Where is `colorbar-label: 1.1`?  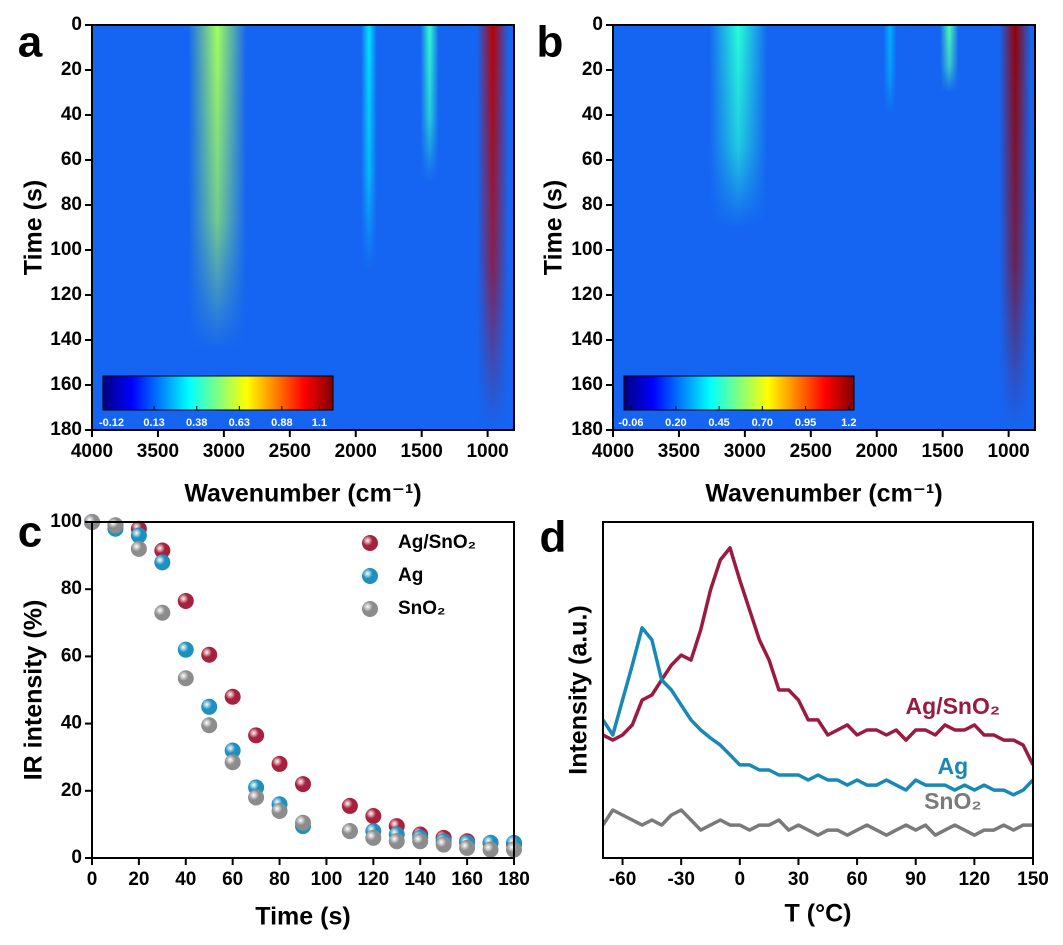 colorbar-label: 1.1 is located at coordinates (319, 423).